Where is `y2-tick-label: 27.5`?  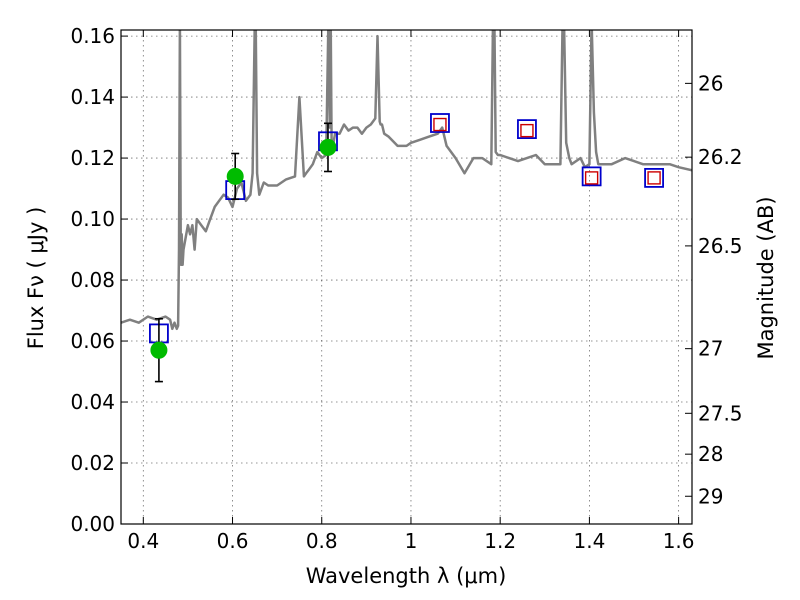 y2-tick-label: 27.5 is located at coordinates (720, 413).